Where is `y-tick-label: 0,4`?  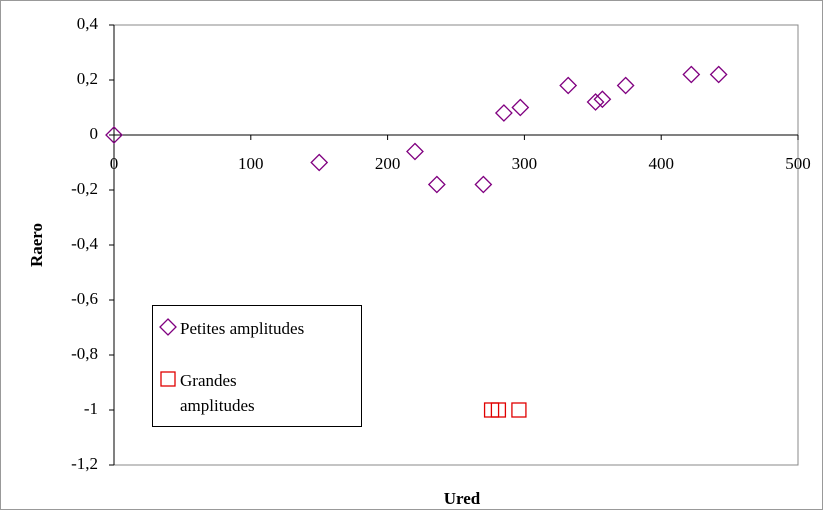 y-tick-label: 0,4 is located at coordinates (88, 23).